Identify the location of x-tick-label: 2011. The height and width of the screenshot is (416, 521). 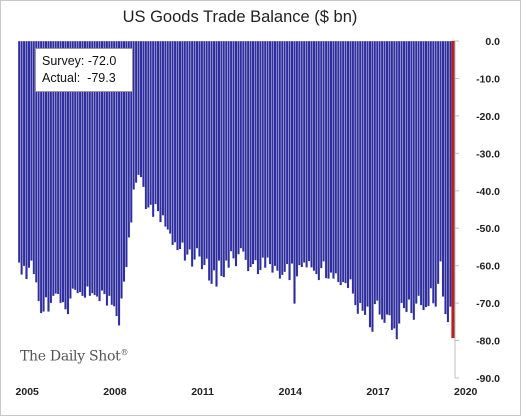
(202, 392).